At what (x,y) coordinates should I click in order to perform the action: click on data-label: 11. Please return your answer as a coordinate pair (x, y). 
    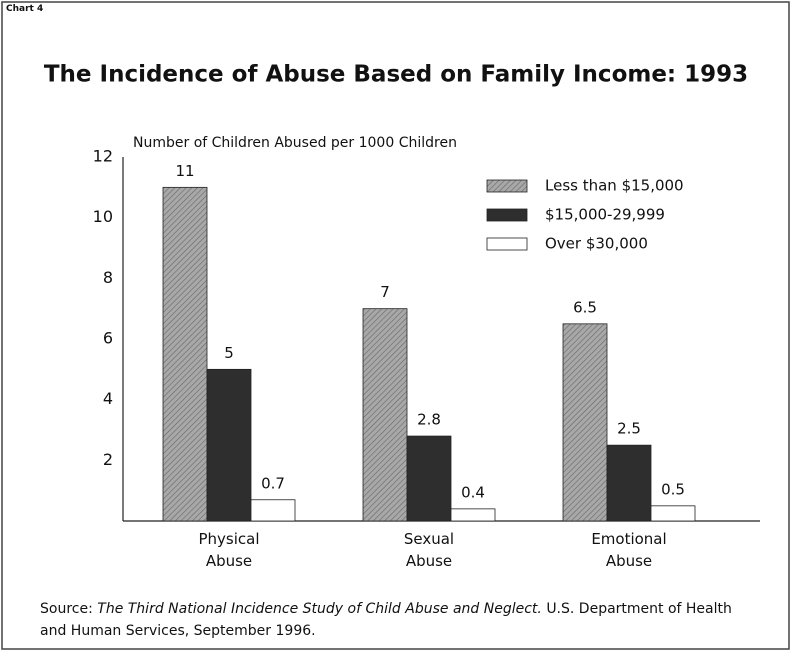
    Looking at the image, I should click on (184, 171).